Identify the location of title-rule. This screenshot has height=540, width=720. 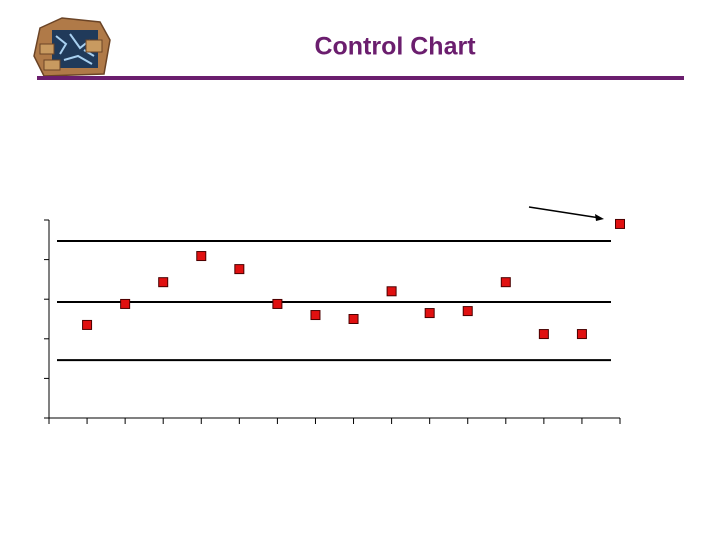
(360, 78).